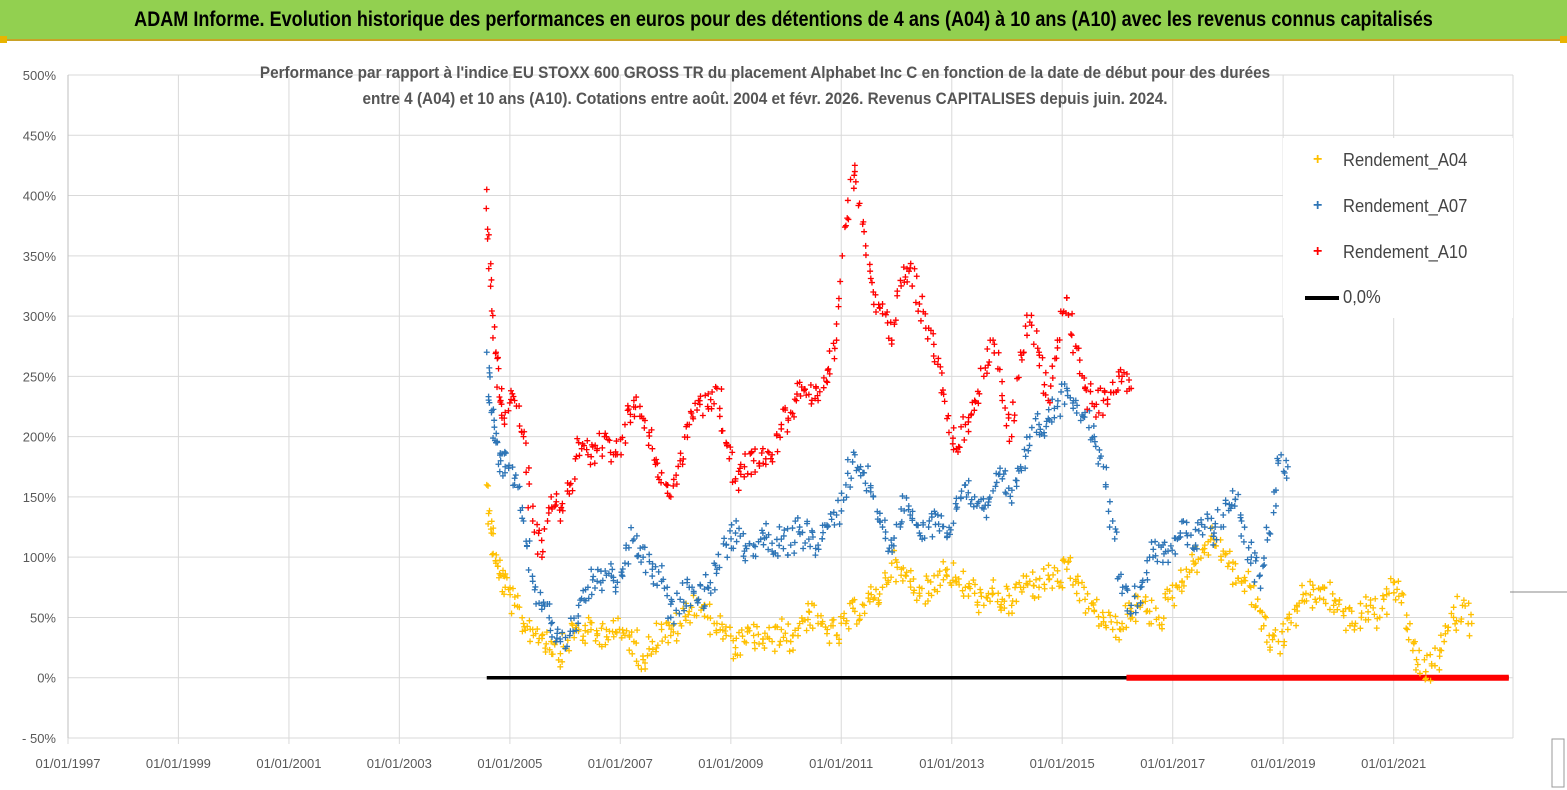  I want to click on banner-corner-right, so click(1563, 39).